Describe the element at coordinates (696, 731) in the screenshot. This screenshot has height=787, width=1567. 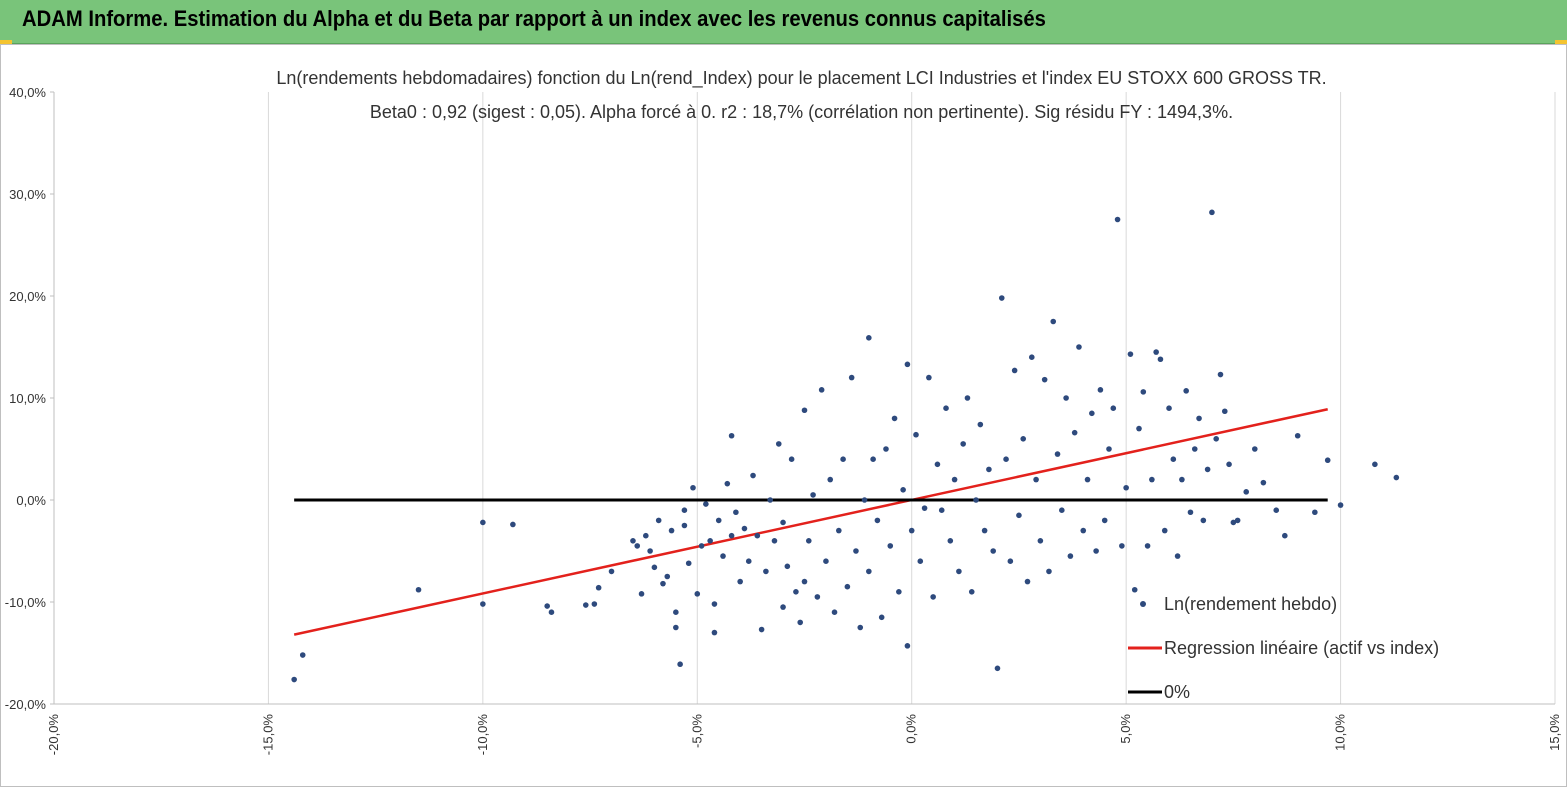
I see `x-tick-label: -5,0%` at that location.